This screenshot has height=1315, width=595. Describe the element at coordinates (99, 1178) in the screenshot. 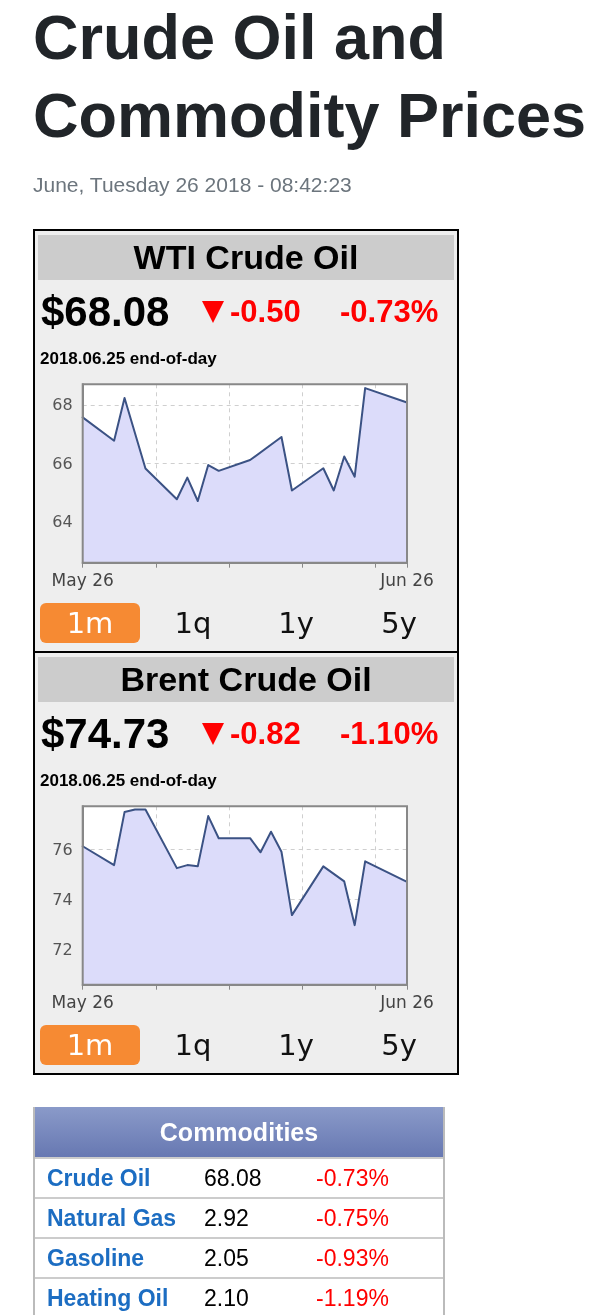

I see `text: Crude Oil` at that location.